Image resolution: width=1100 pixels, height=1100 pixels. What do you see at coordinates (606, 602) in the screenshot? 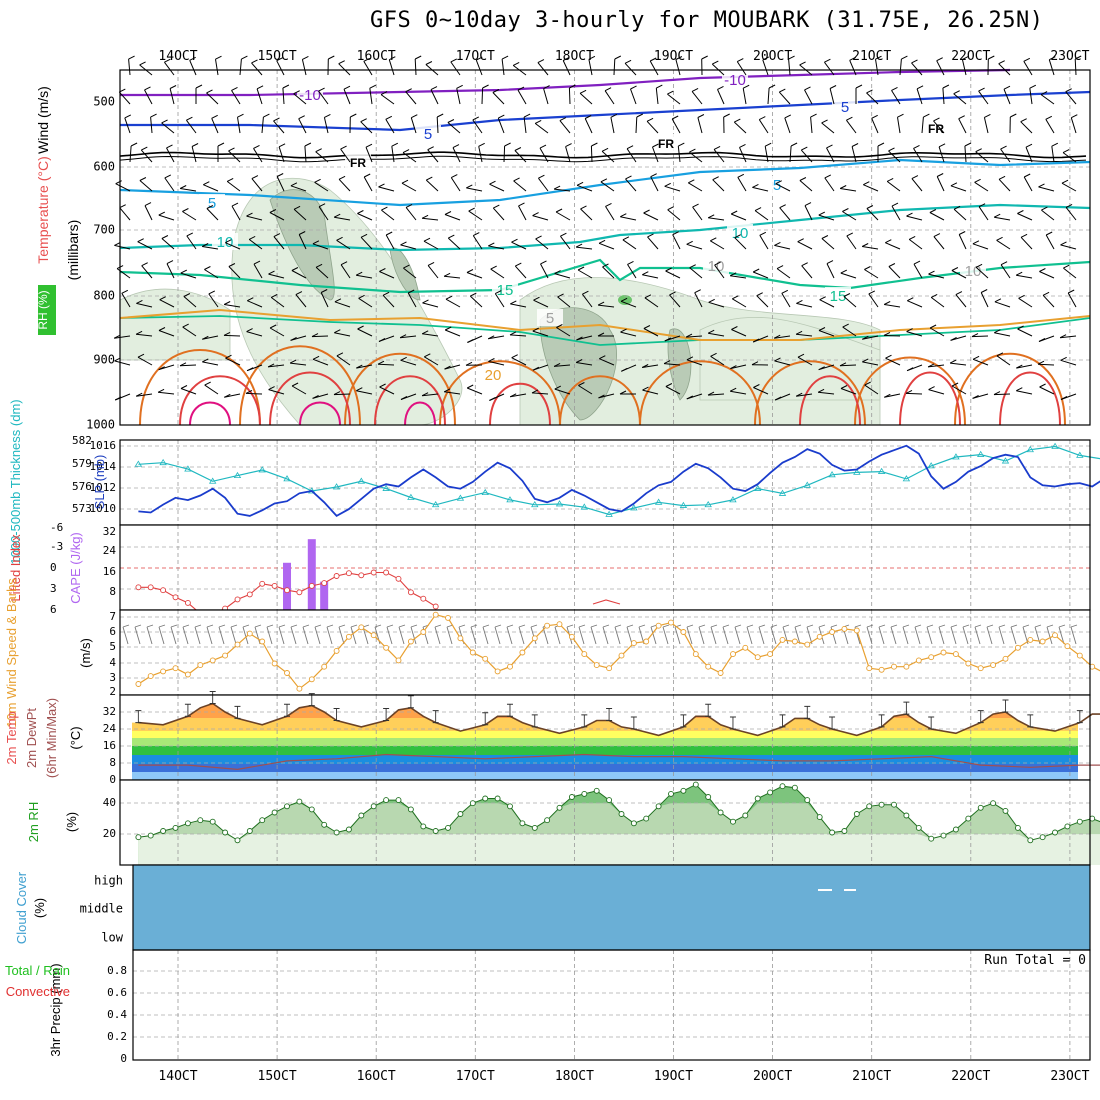
I see `lifted_index-bump` at bounding box center [606, 602].